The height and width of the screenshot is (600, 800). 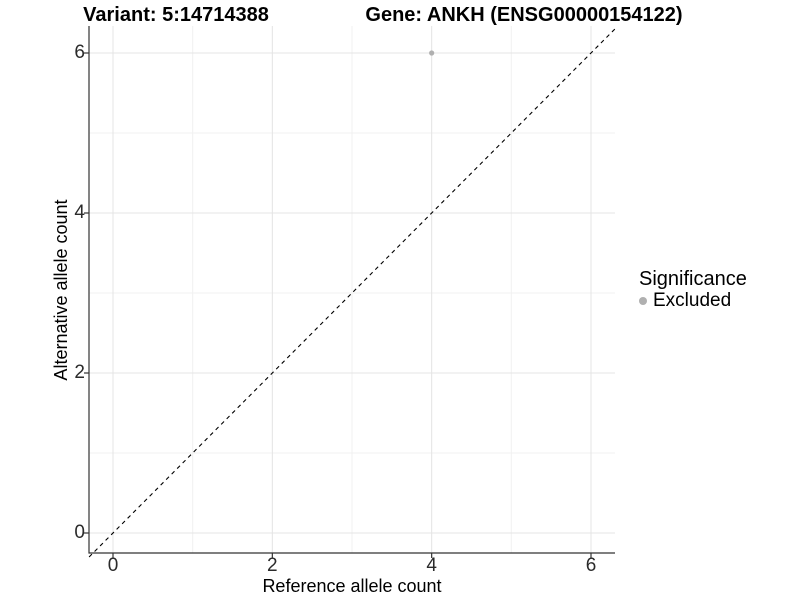 I want to click on plot-title-gene: Gene: ANKH (ENSG00000154122), so click(x=524, y=15).